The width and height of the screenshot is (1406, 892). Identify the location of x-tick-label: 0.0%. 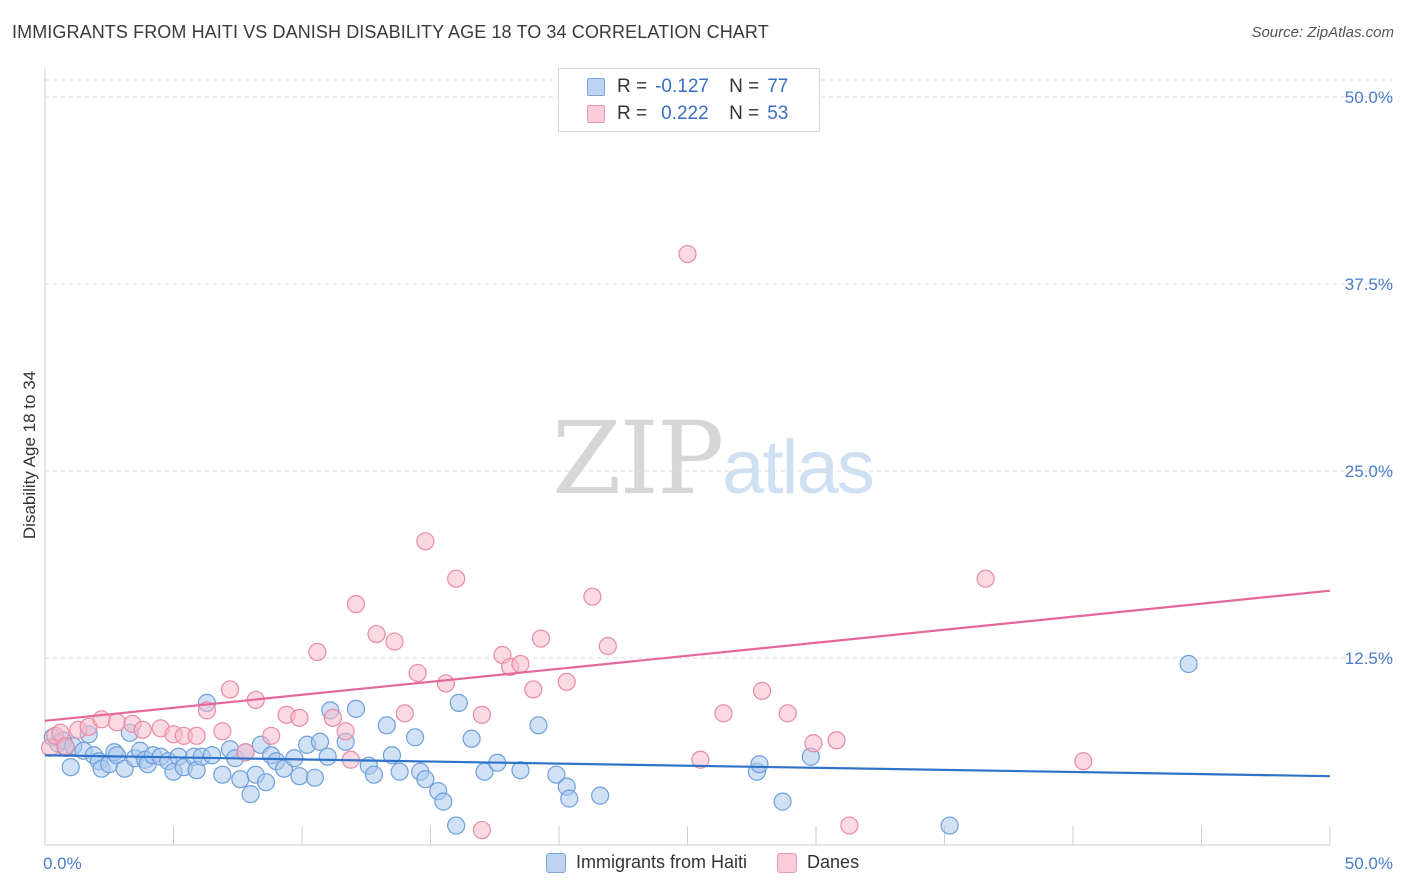
(62, 863).